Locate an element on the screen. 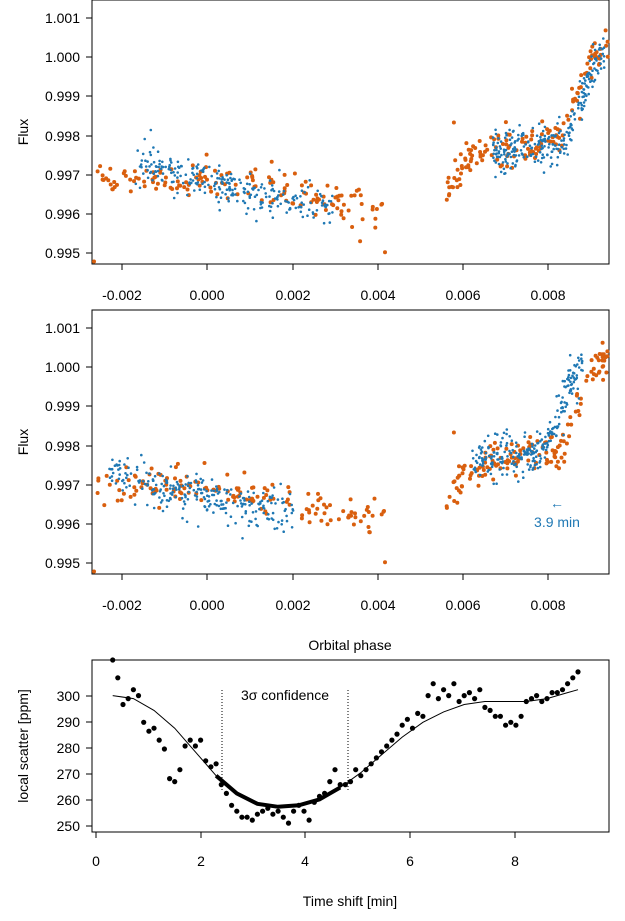  ytick-label: 290 is located at coordinates (69, 722).